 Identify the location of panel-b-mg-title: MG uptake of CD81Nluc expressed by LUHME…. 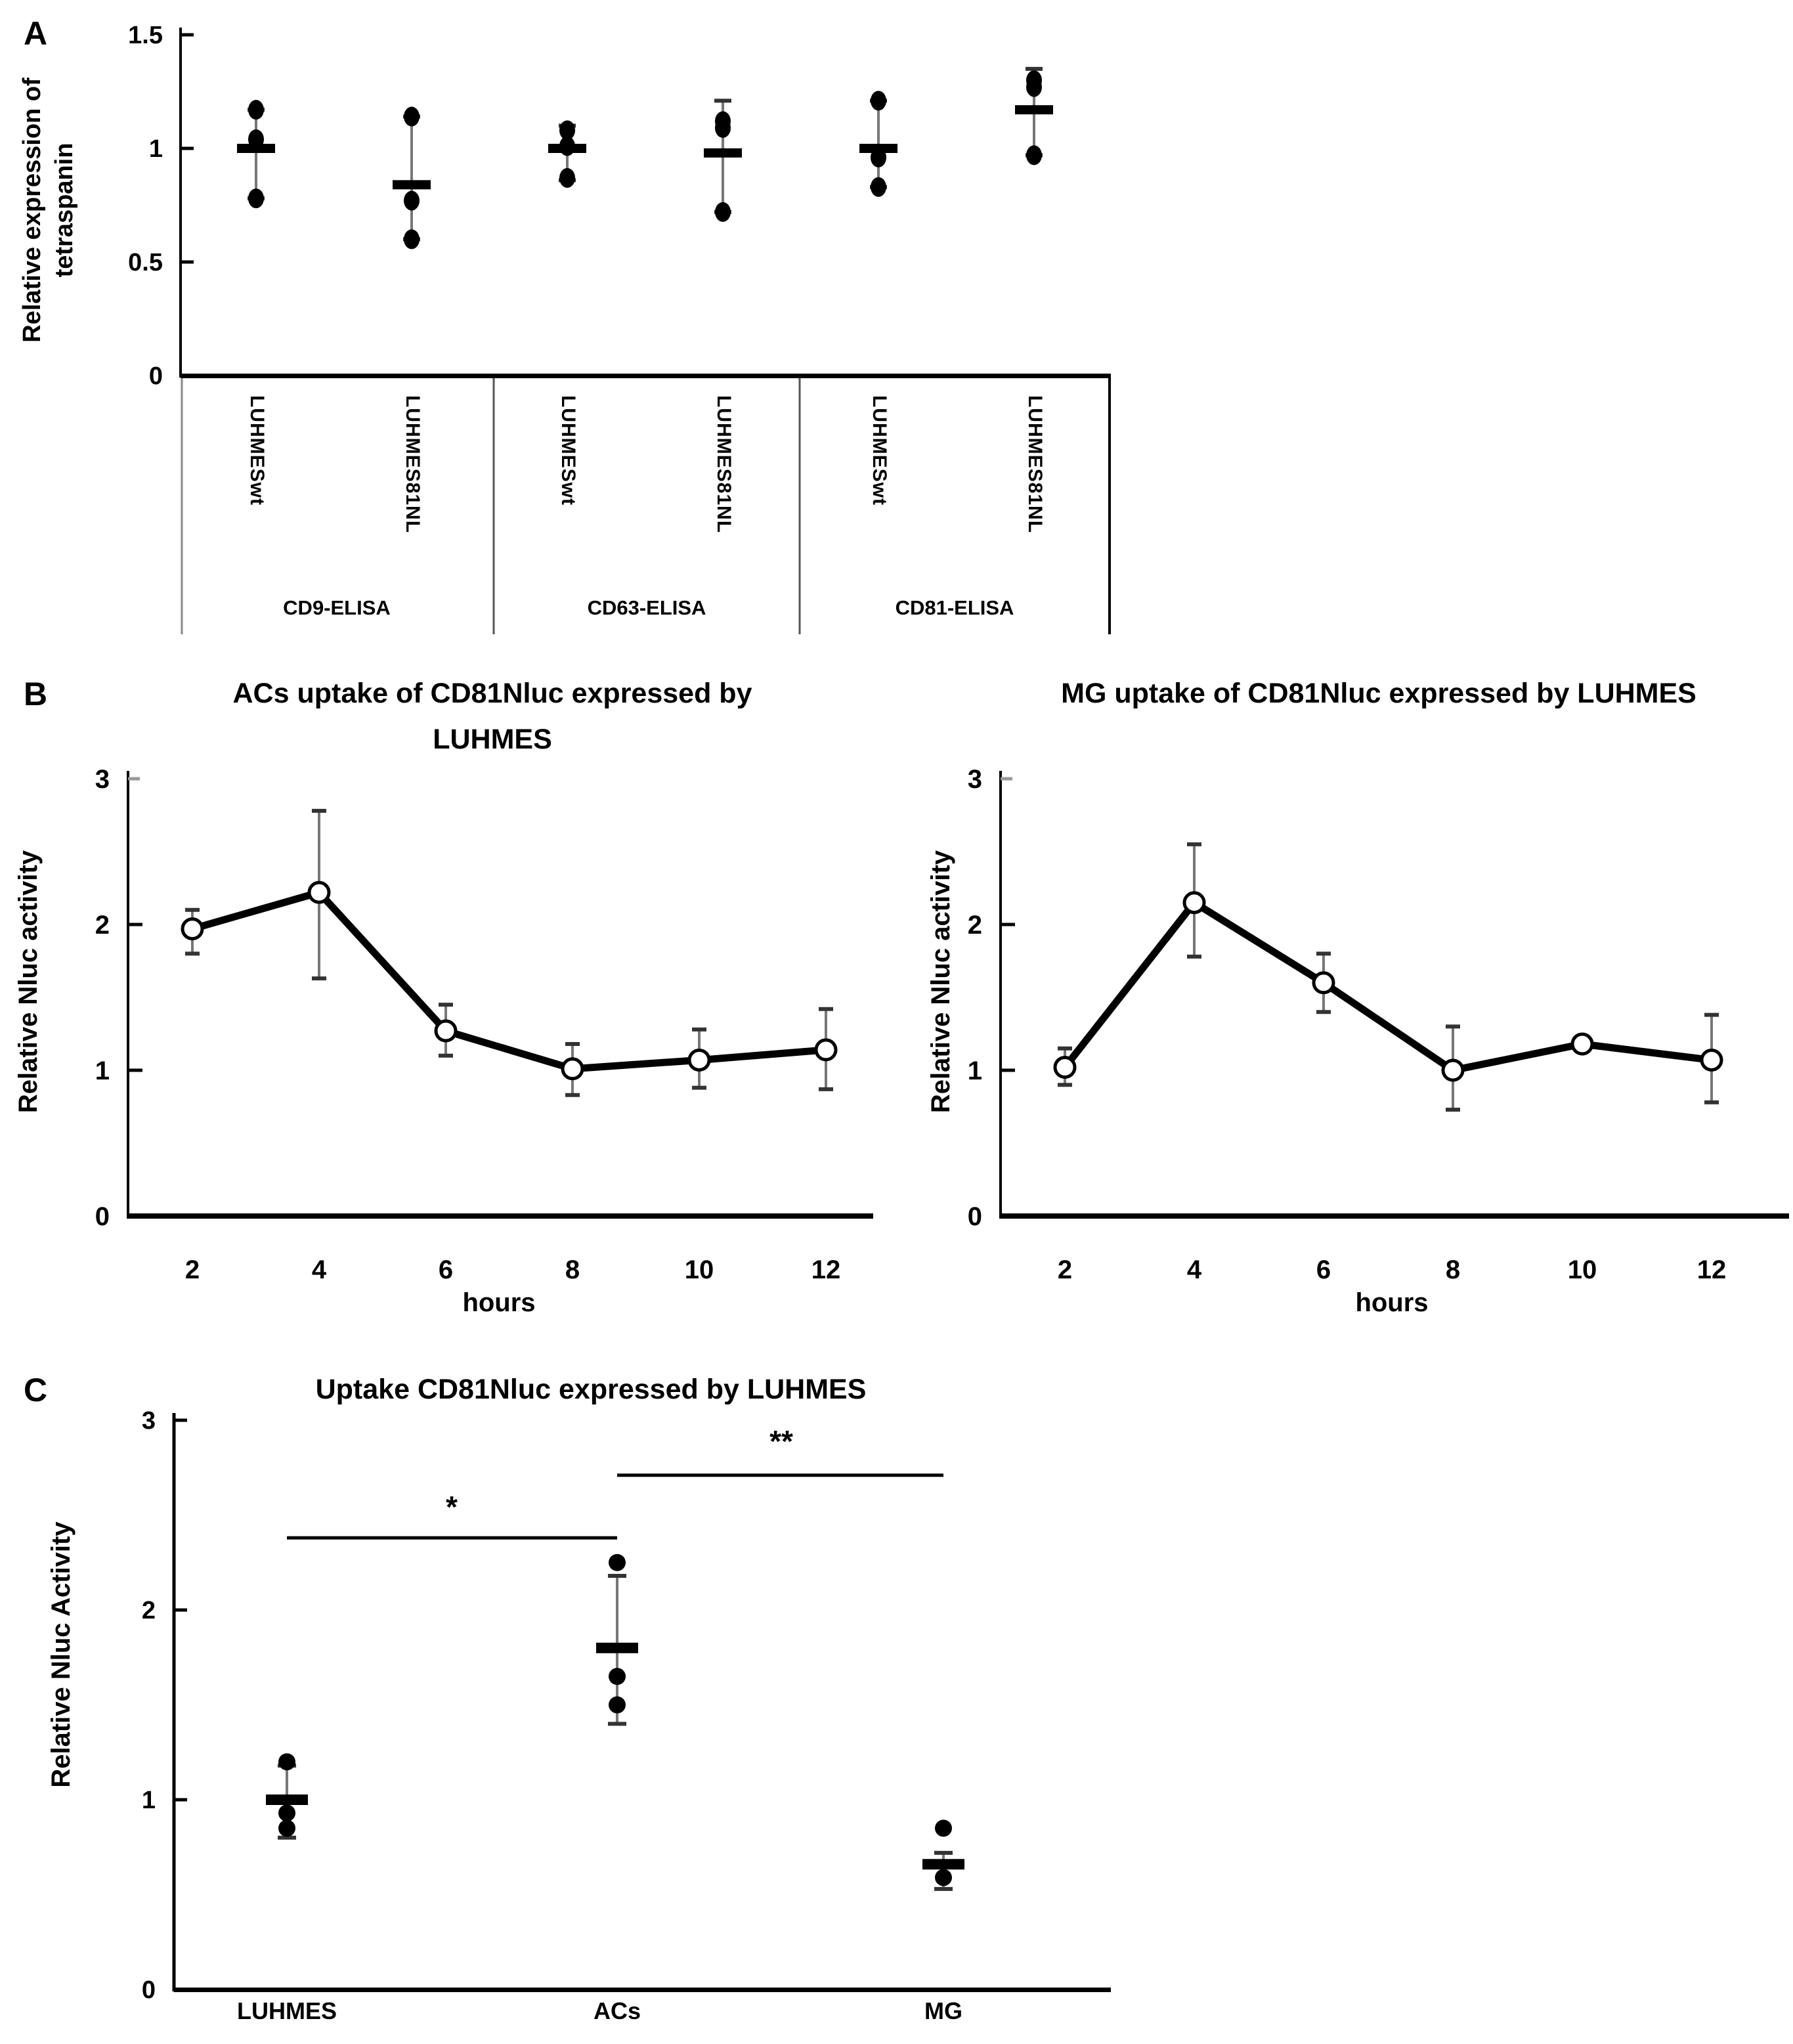
(1378, 693).